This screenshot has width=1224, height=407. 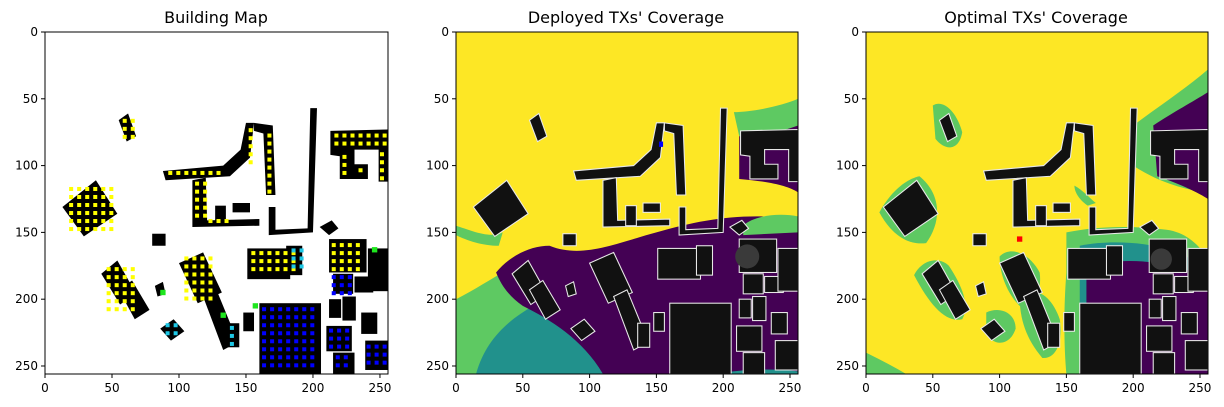 I want to click on y-tick-label: 150, so click(x=26, y=232).